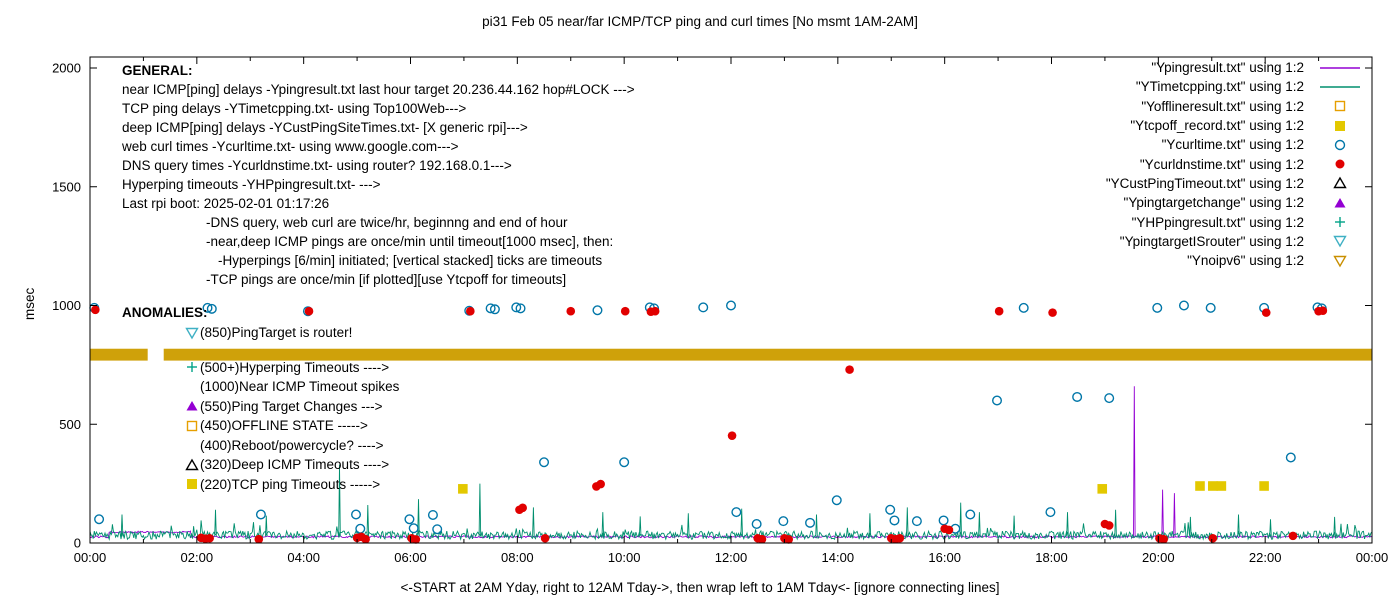 The image size is (1400, 600). I want to click on anomaly-item: (500+)Hyperping Timeouts ---->, so click(291, 368).